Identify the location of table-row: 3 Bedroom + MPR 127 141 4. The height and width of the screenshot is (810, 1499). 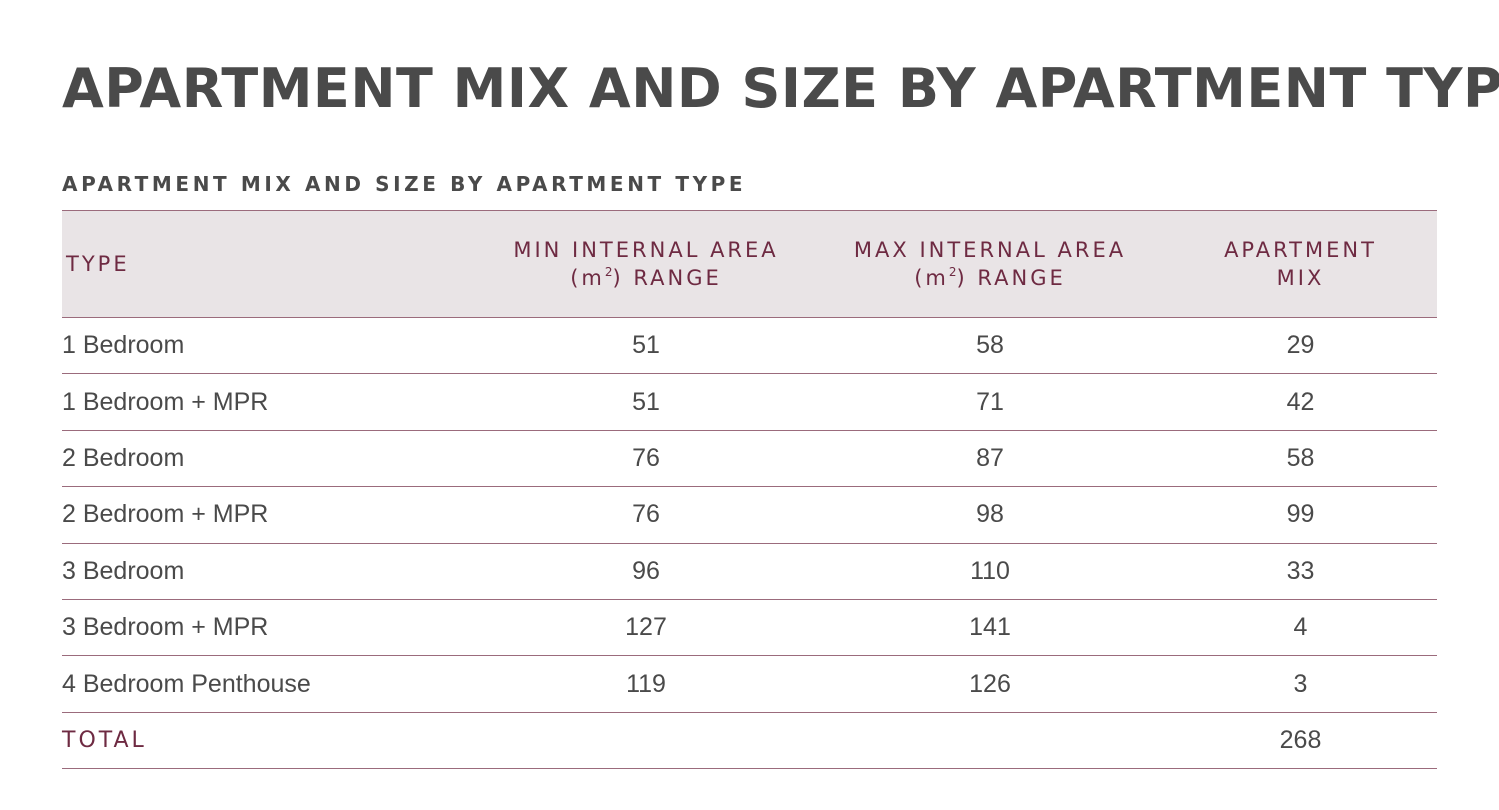
(749, 628).